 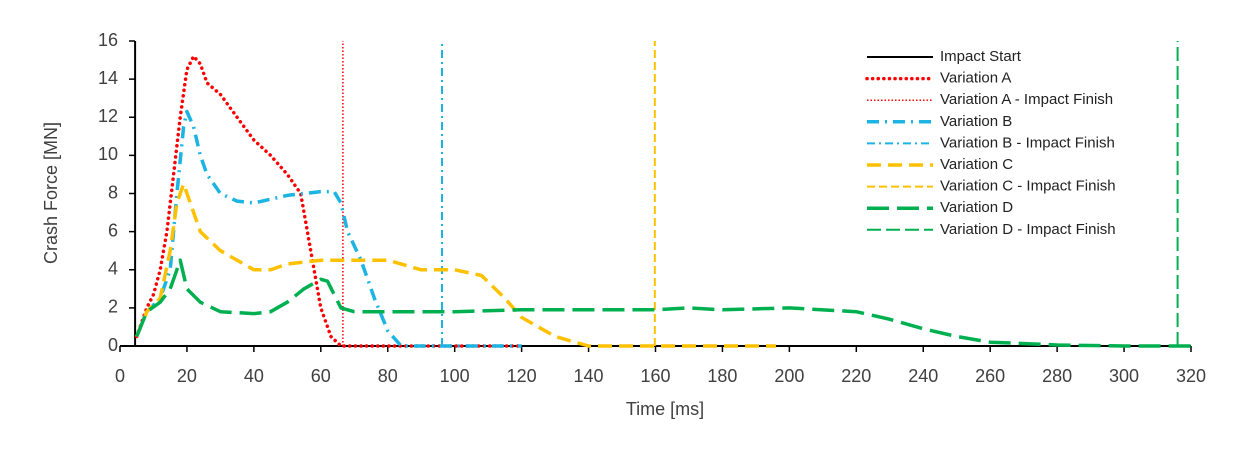 What do you see at coordinates (1191, 376) in the screenshot?
I see `x-tick-label: 320` at bounding box center [1191, 376].